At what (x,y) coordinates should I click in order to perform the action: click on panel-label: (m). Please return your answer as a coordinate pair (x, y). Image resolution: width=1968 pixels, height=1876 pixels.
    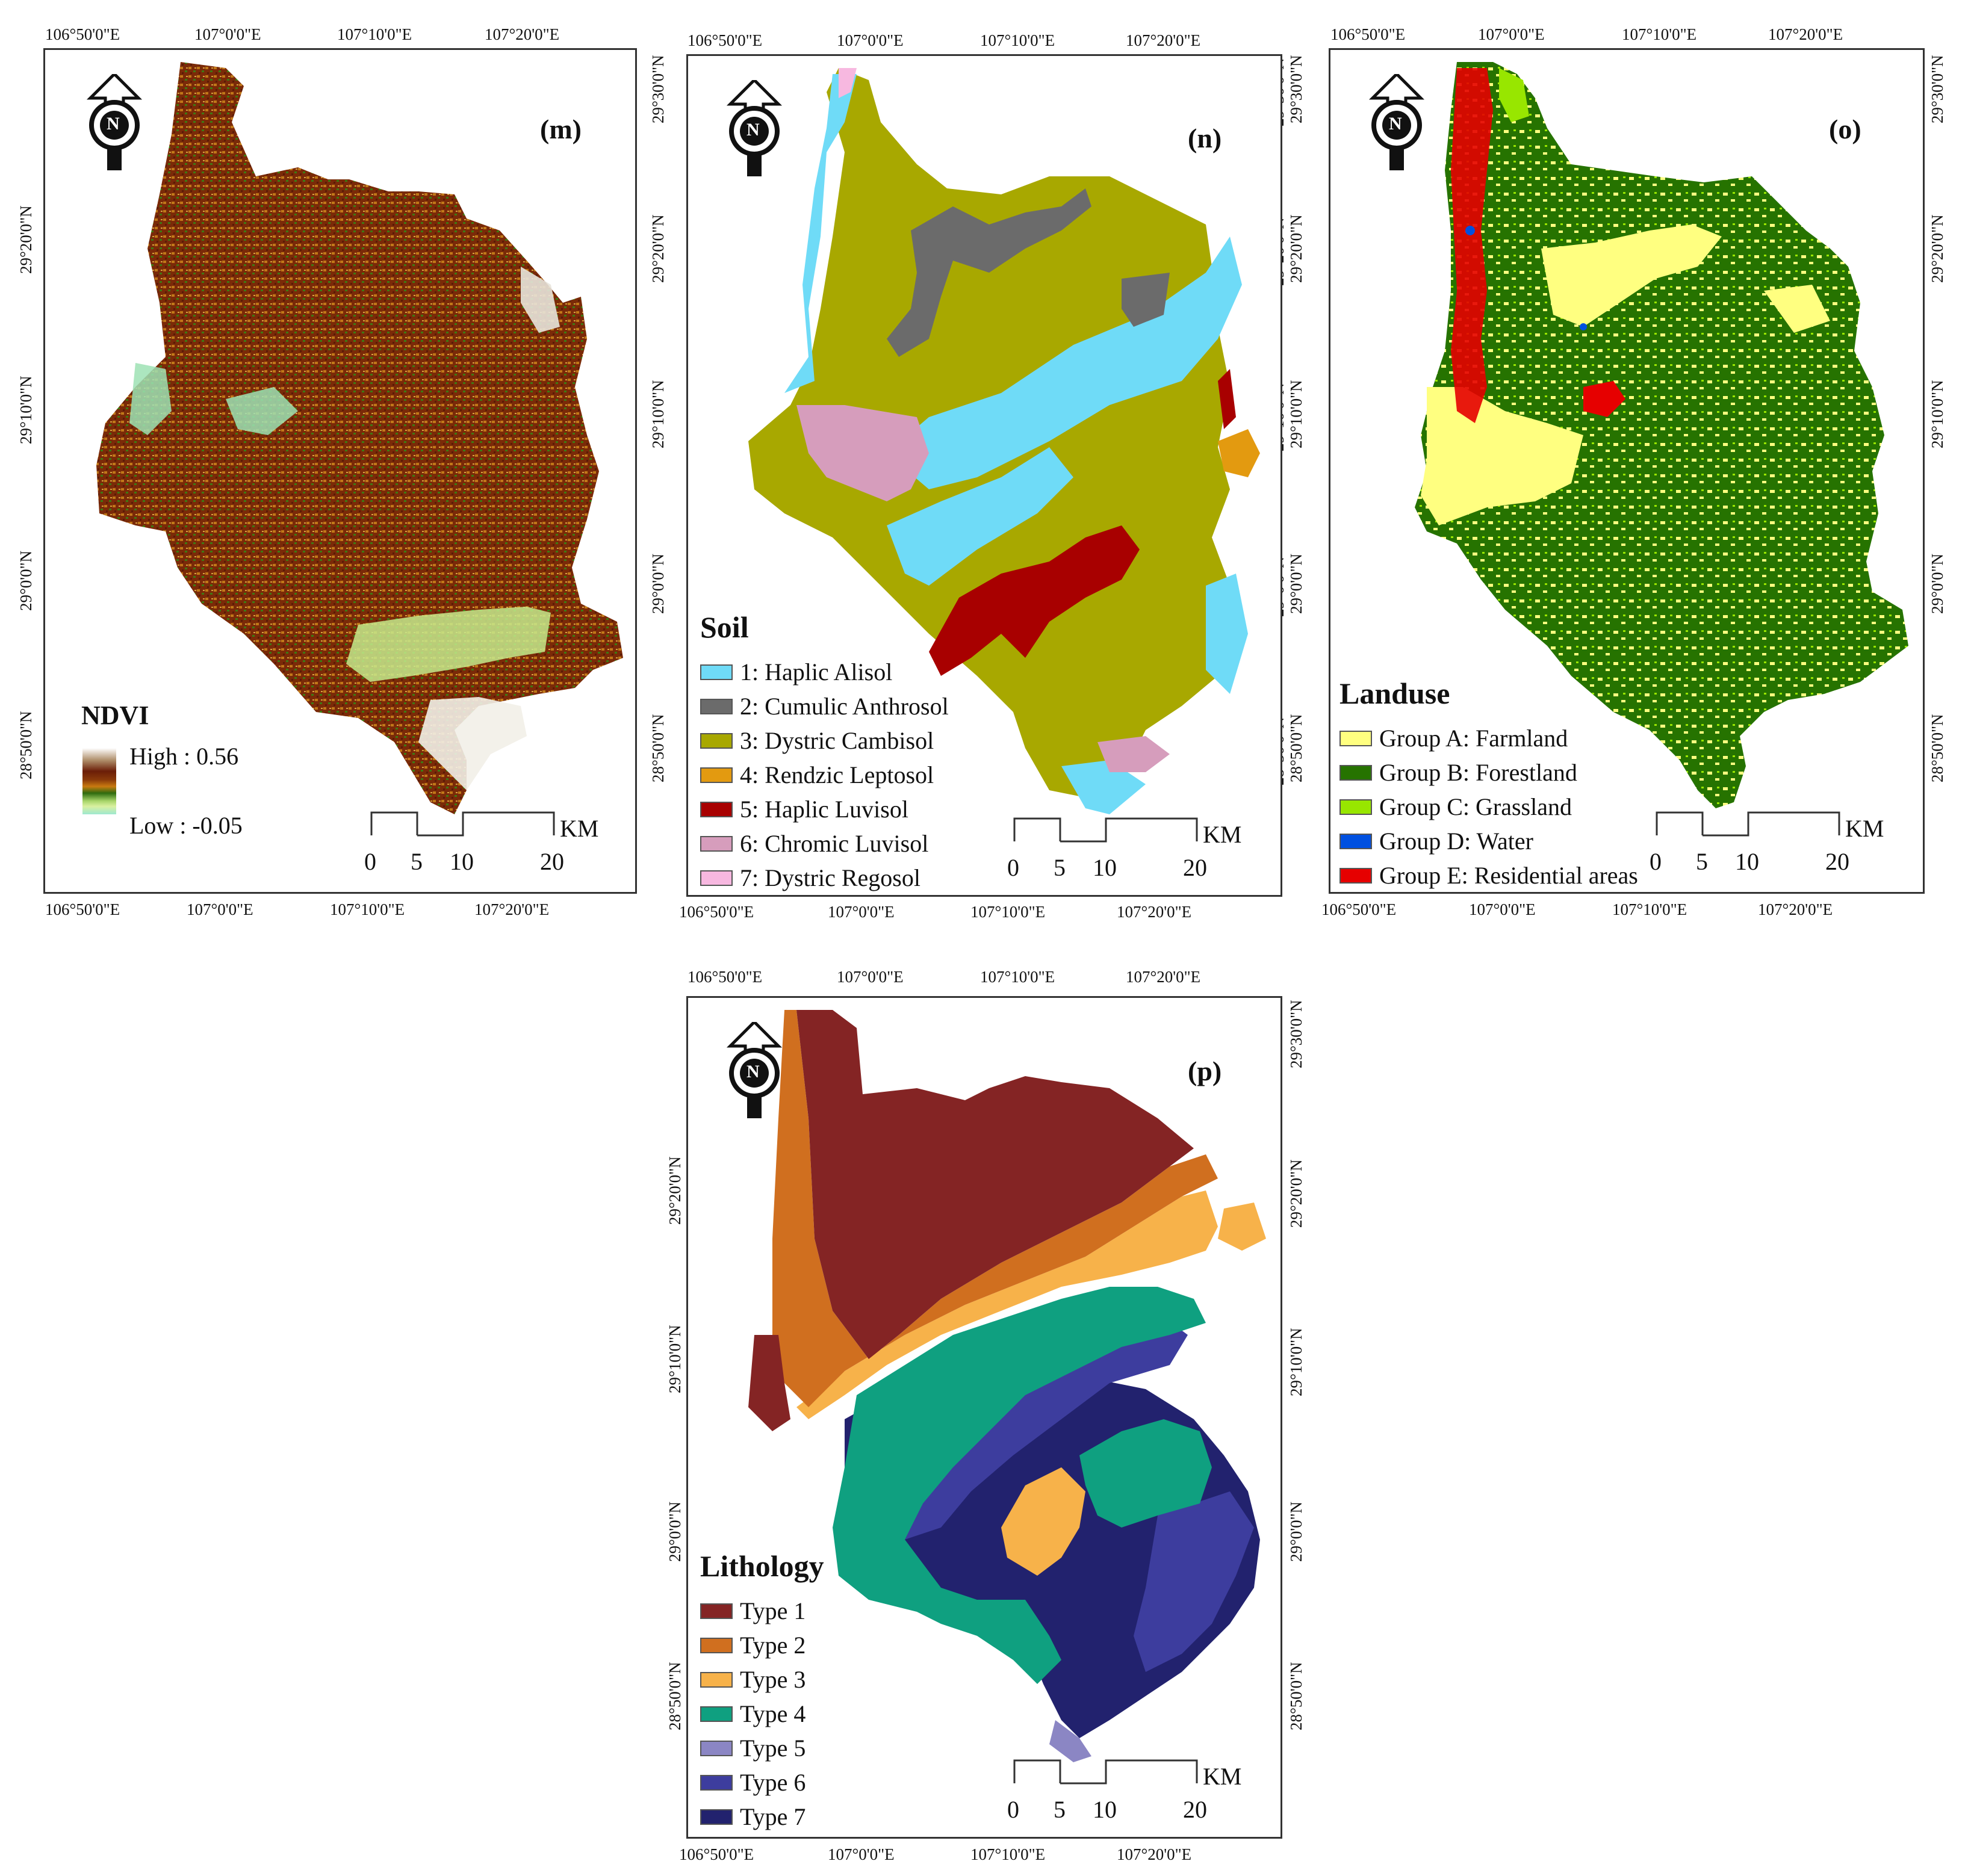
    Looking at the image, I should click on (561, 129).